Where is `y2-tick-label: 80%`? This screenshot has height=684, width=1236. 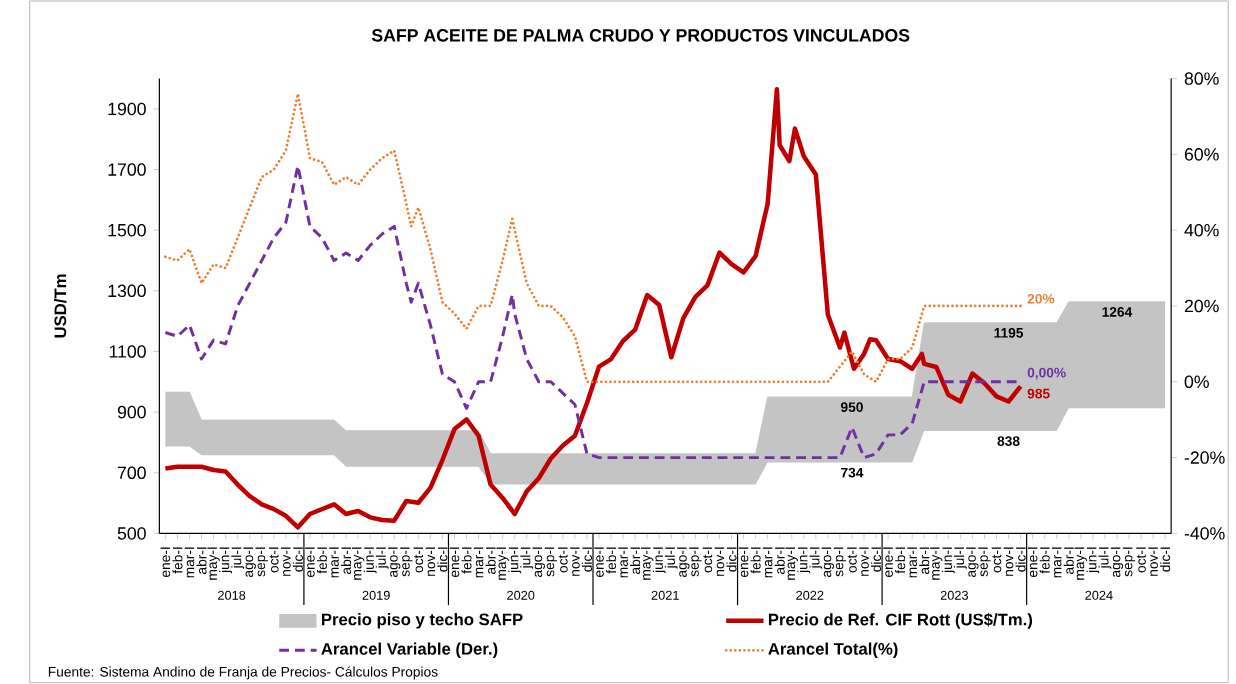
y2-tick-label: 80% is located at coordinates (1201, 78).